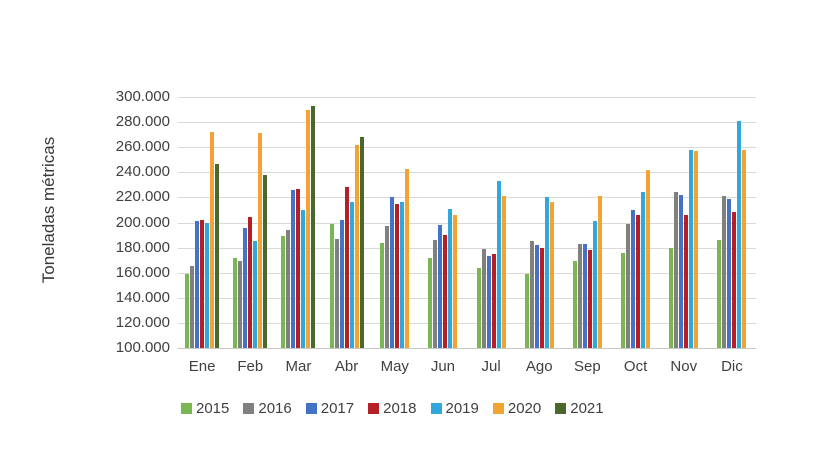 The image size is (820, 461). Describe the element at coordinates (142, 147) in the screenshot. I see `y-tick-label: 260.000` at that location.